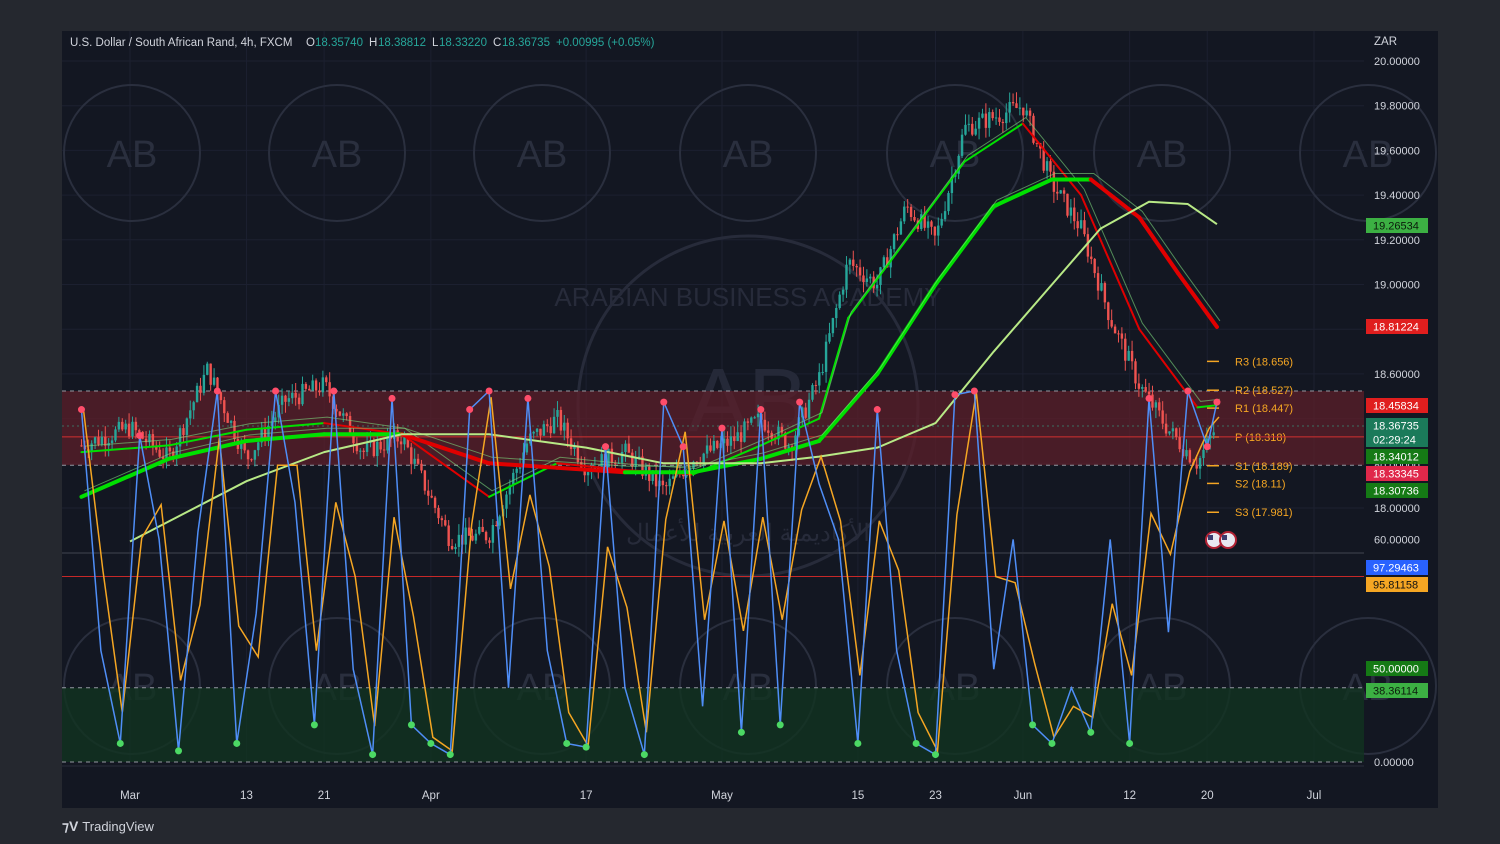 This screenshot has height=844, width=1500. What do you see at coordinates (132, 153) in the screenshot?
I see `watermark-seal` at bounding box center [132, 153].